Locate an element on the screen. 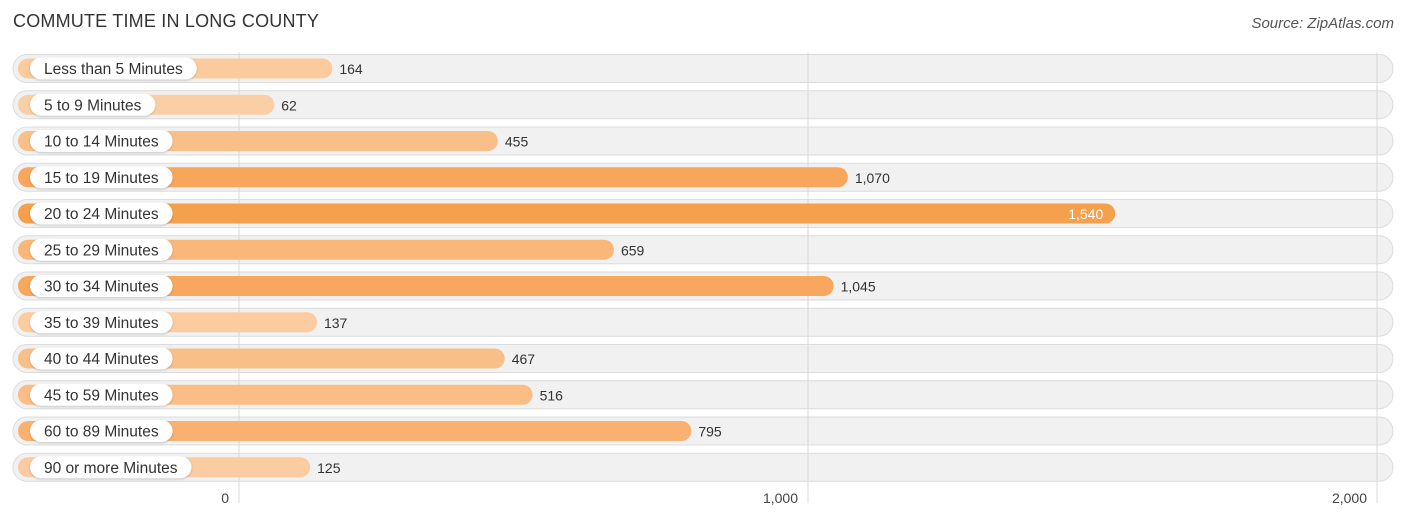 This screenshot has height=522, width=1406. value-label: 659 is located at coordinates (633, 250).